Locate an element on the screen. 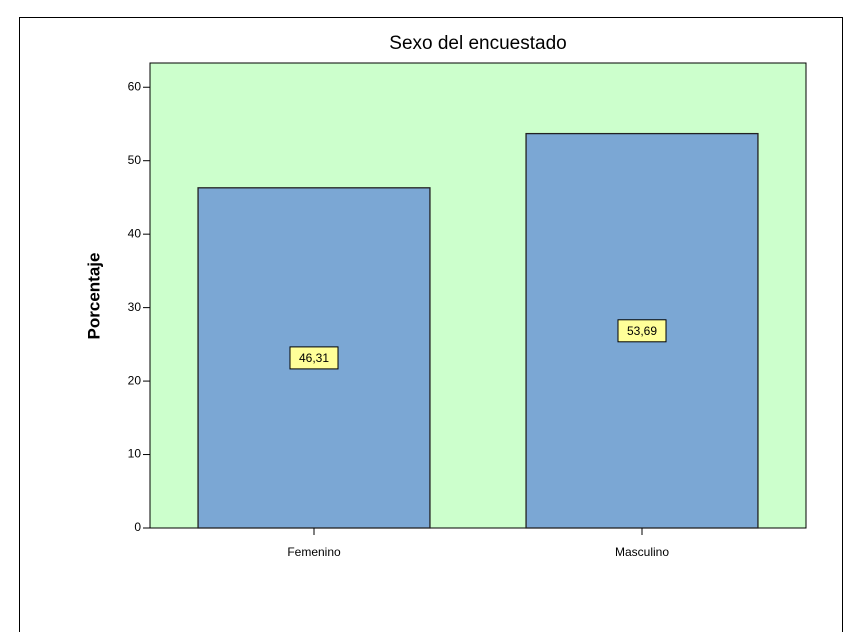  value-label: 53,69 is located at coordinates (642, 331).